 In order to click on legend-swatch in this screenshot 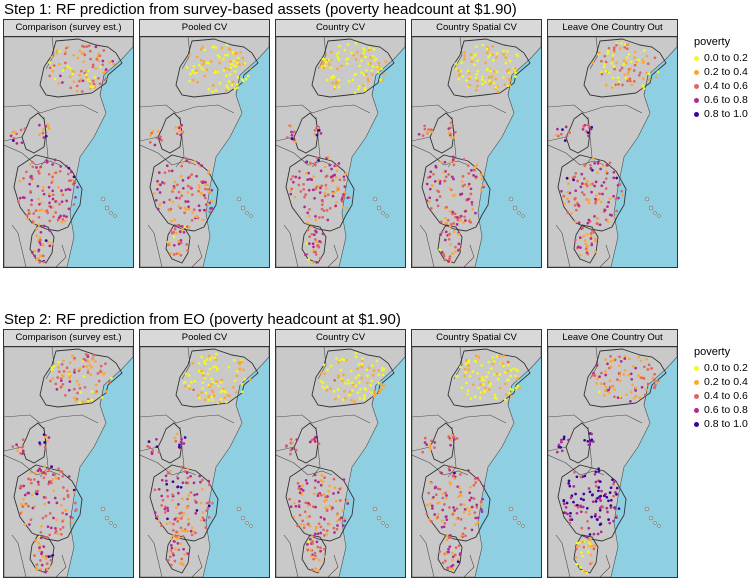, I will do `click(696, 396)`.